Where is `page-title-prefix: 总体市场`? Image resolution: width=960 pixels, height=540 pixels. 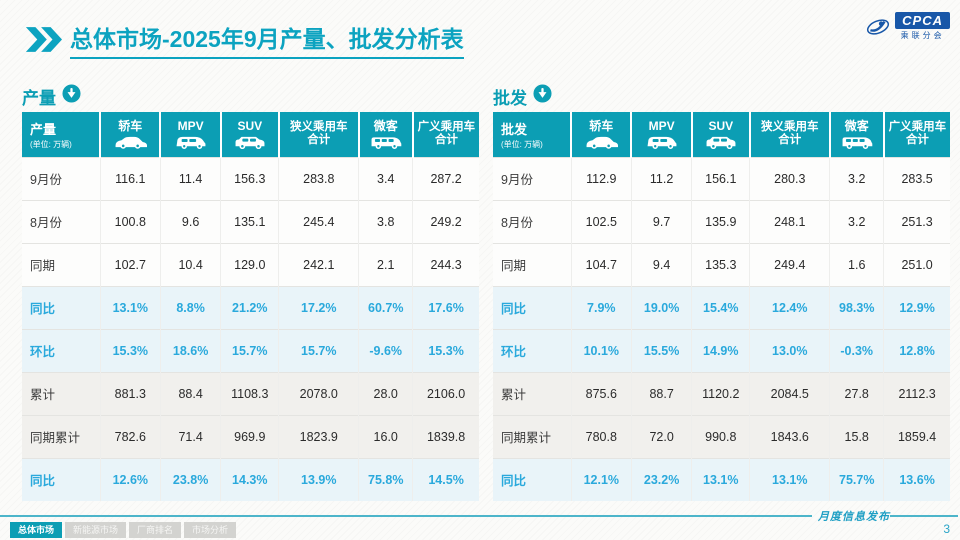 page-title-prefix: 总体市场 is located at coordinates (116, 39).